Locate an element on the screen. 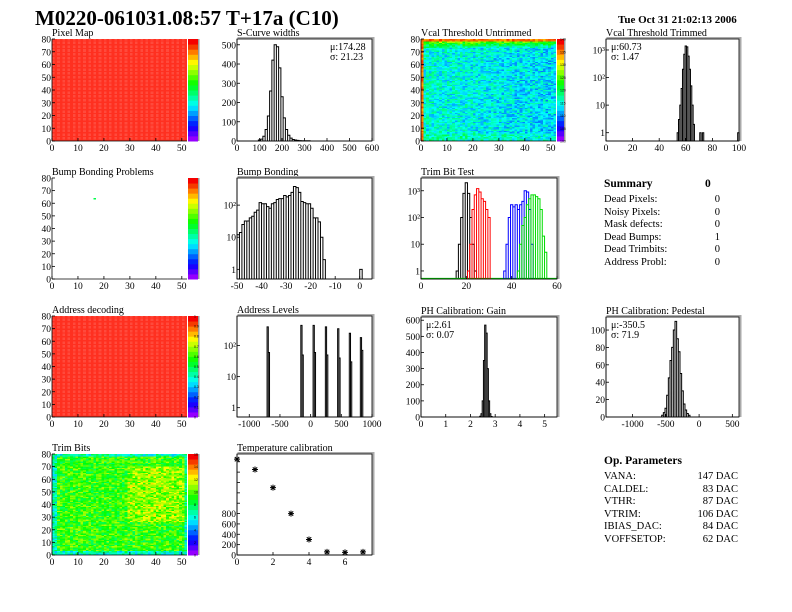 The width and height of the screenshot is (792, 612). chart-title: Trim Bit Test is located at coordinates (447, 172).